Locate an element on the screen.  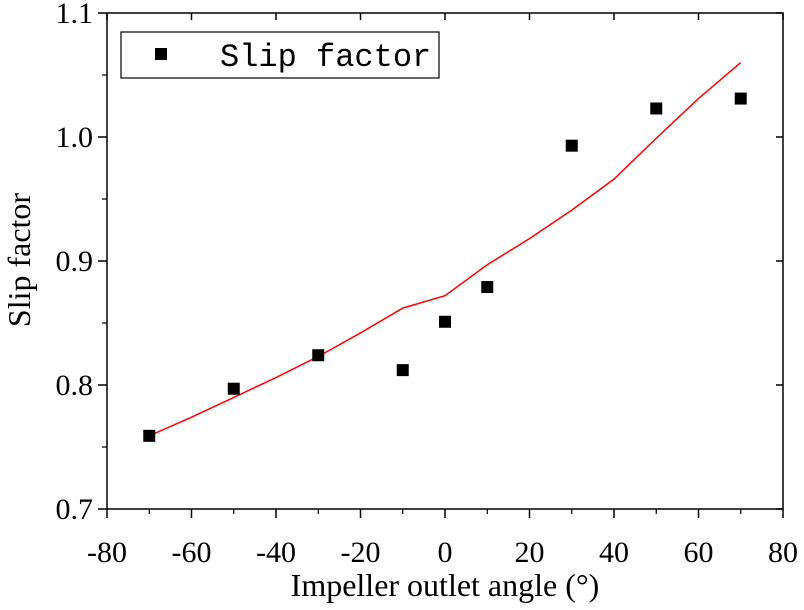
y-tick-labels: 0.7 0.8 0.9 1.0 1.1 is located at coordinates (75, 263).